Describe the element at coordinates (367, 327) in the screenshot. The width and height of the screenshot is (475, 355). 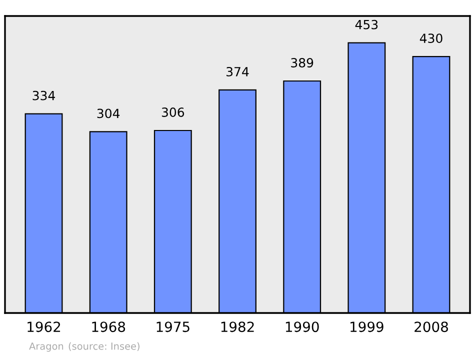
I see `x-tick-label: 1999` at that location.